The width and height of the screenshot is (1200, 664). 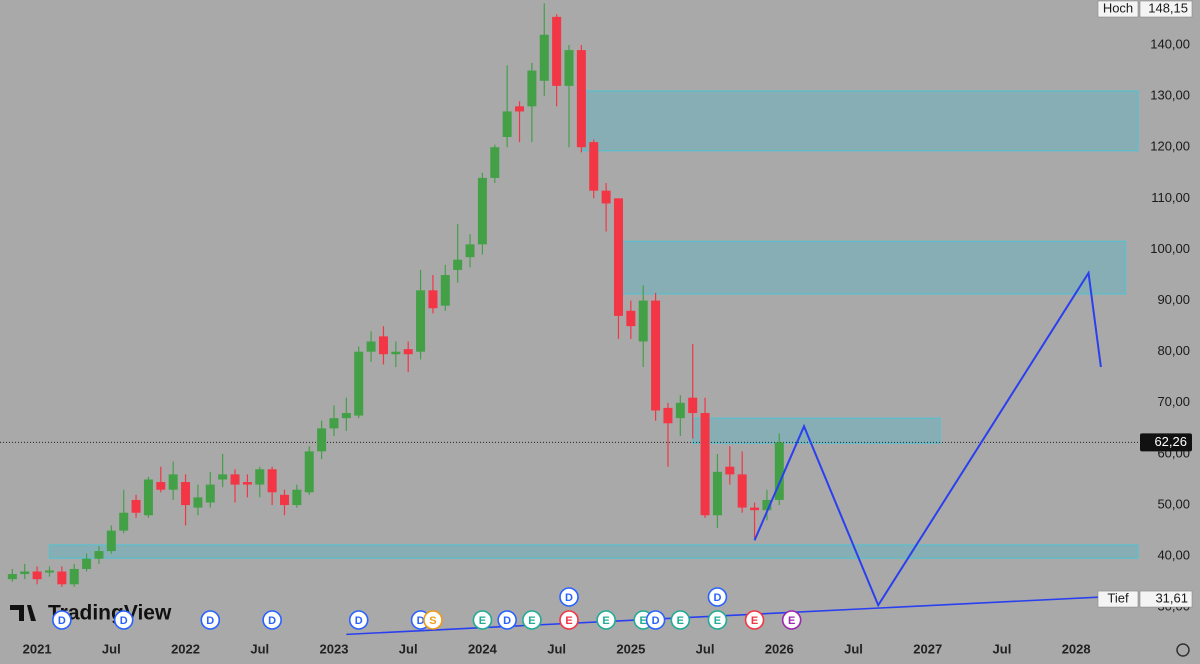 What do you see at coordinates (1173, 555) in the screenshot?
I see `y-tick-label: 40,00` at bounding box center [1173, 555].